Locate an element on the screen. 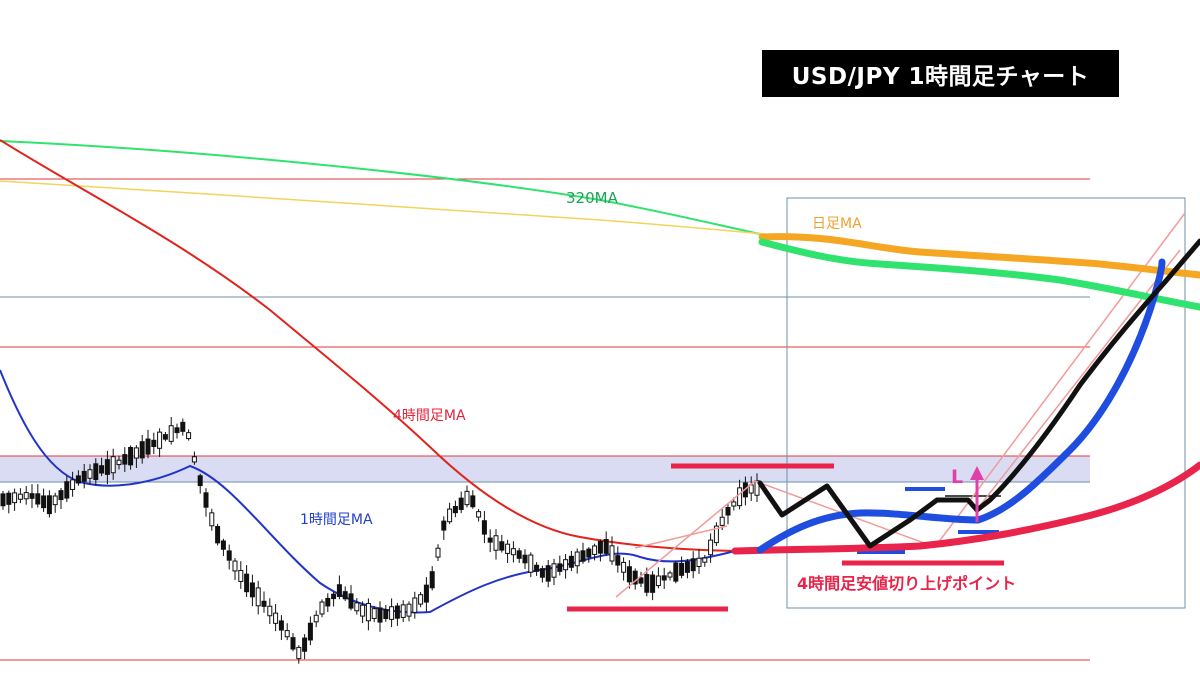  daily-ma-label: 日足MA is located at coordinates (837, 224).